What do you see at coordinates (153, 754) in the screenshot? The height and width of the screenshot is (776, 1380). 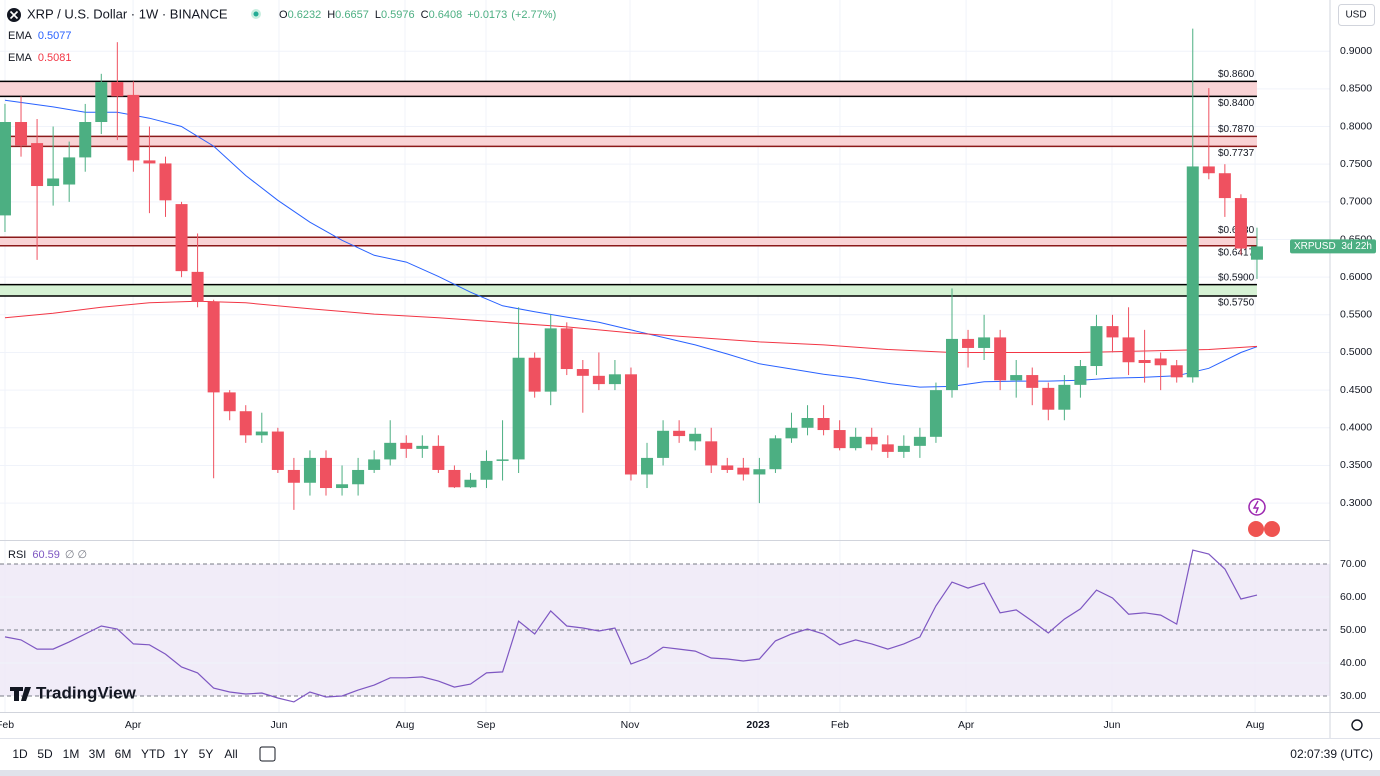 I see `range-button: YTD` at bounding box center [153, 754].